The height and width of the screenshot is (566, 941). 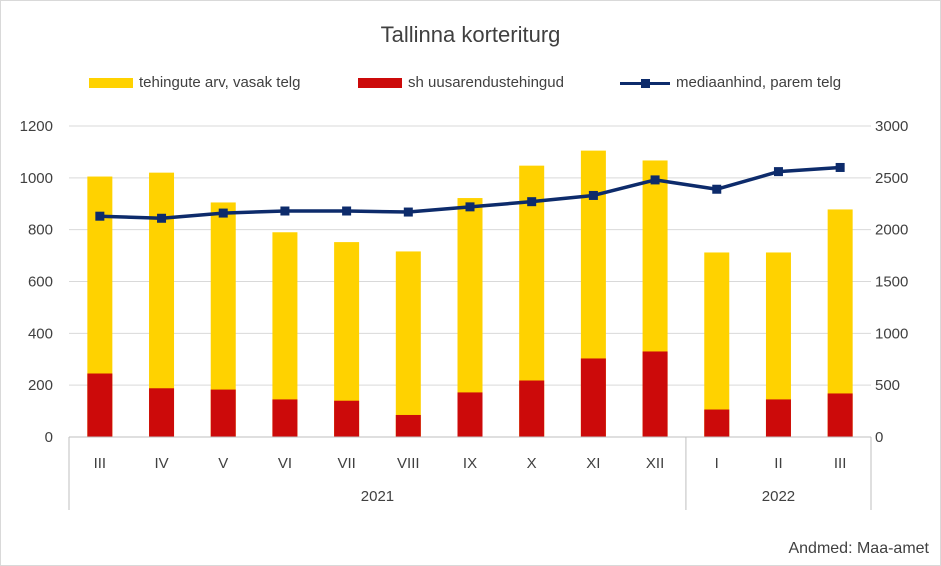 What do you see at coordinates (223, 463) in the screenshot?
I see `x-tick-label: V` at bounding box center [223, 463].